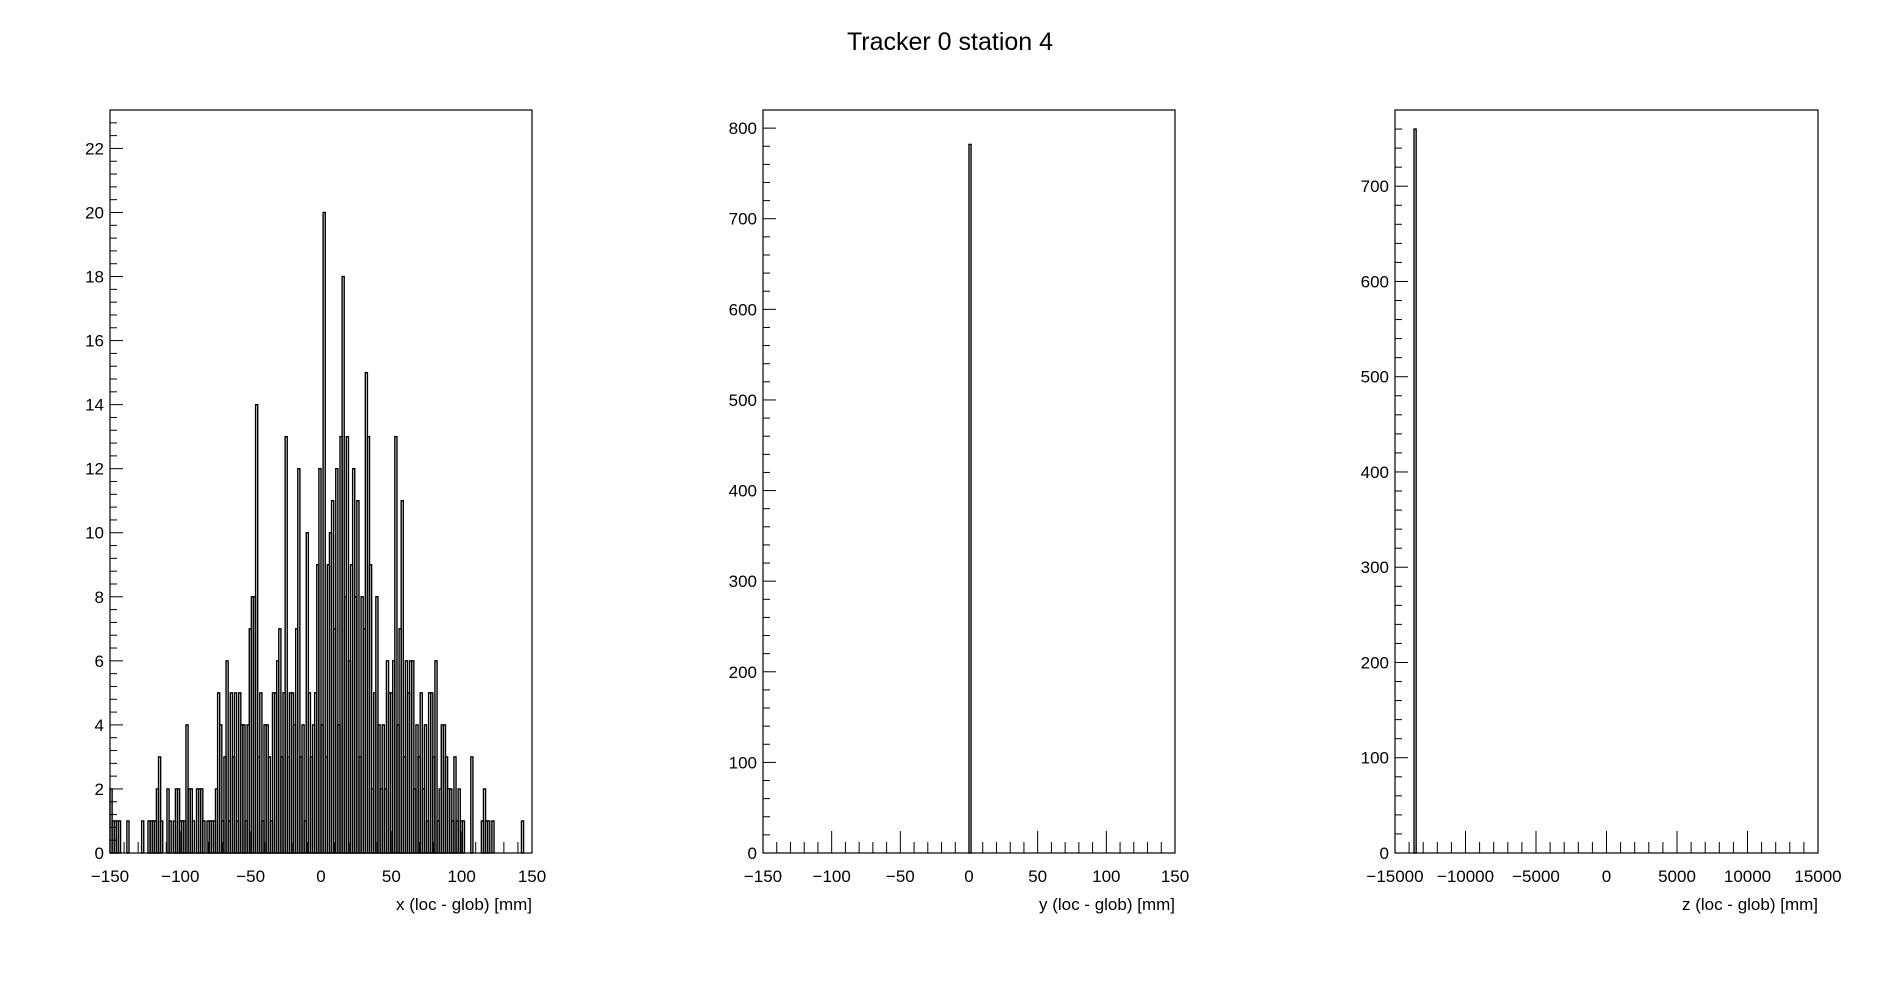 The image size is (1900, 1000). What do you see at coordinates (94, 212) in the screenshot?
I see `y-tick-label: 20` at bounding box center [94, 212].